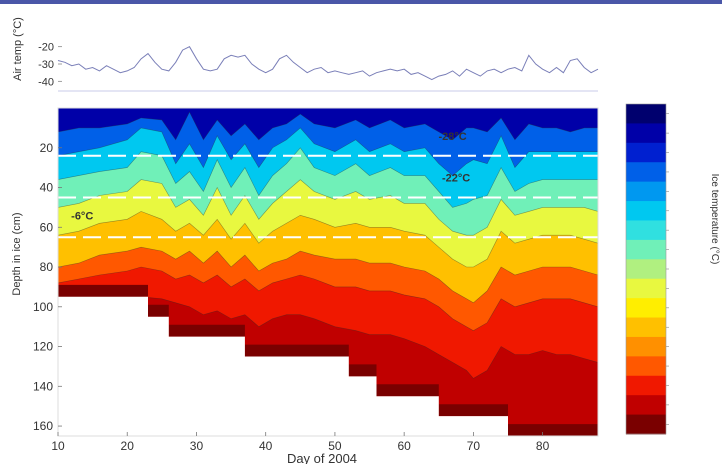 This screenshot has height=464, width=722. Describe the element at coordinates (47, 148) in the screenshot. I see `y-tick-label: 20` at that location.